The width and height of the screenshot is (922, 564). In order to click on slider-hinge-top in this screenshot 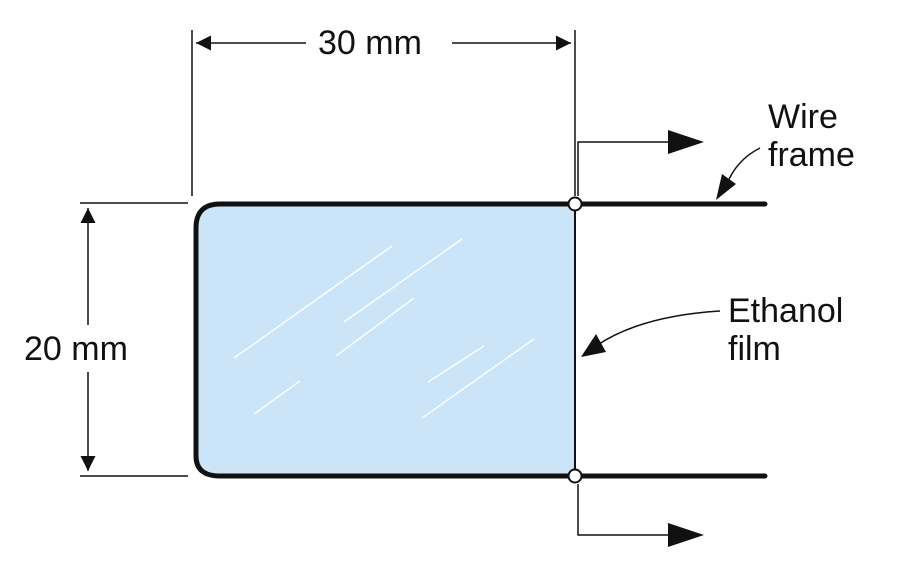, I will do `click(575, 204)`.